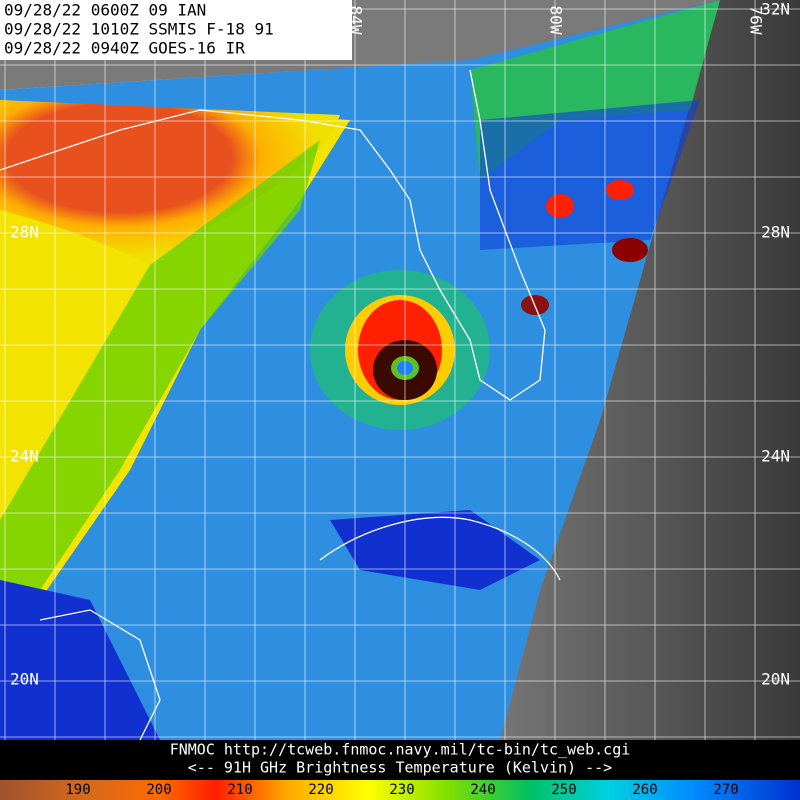 The height and width of the screenshot is (800, 800). I want to click on color-scale, so click(400, 790).